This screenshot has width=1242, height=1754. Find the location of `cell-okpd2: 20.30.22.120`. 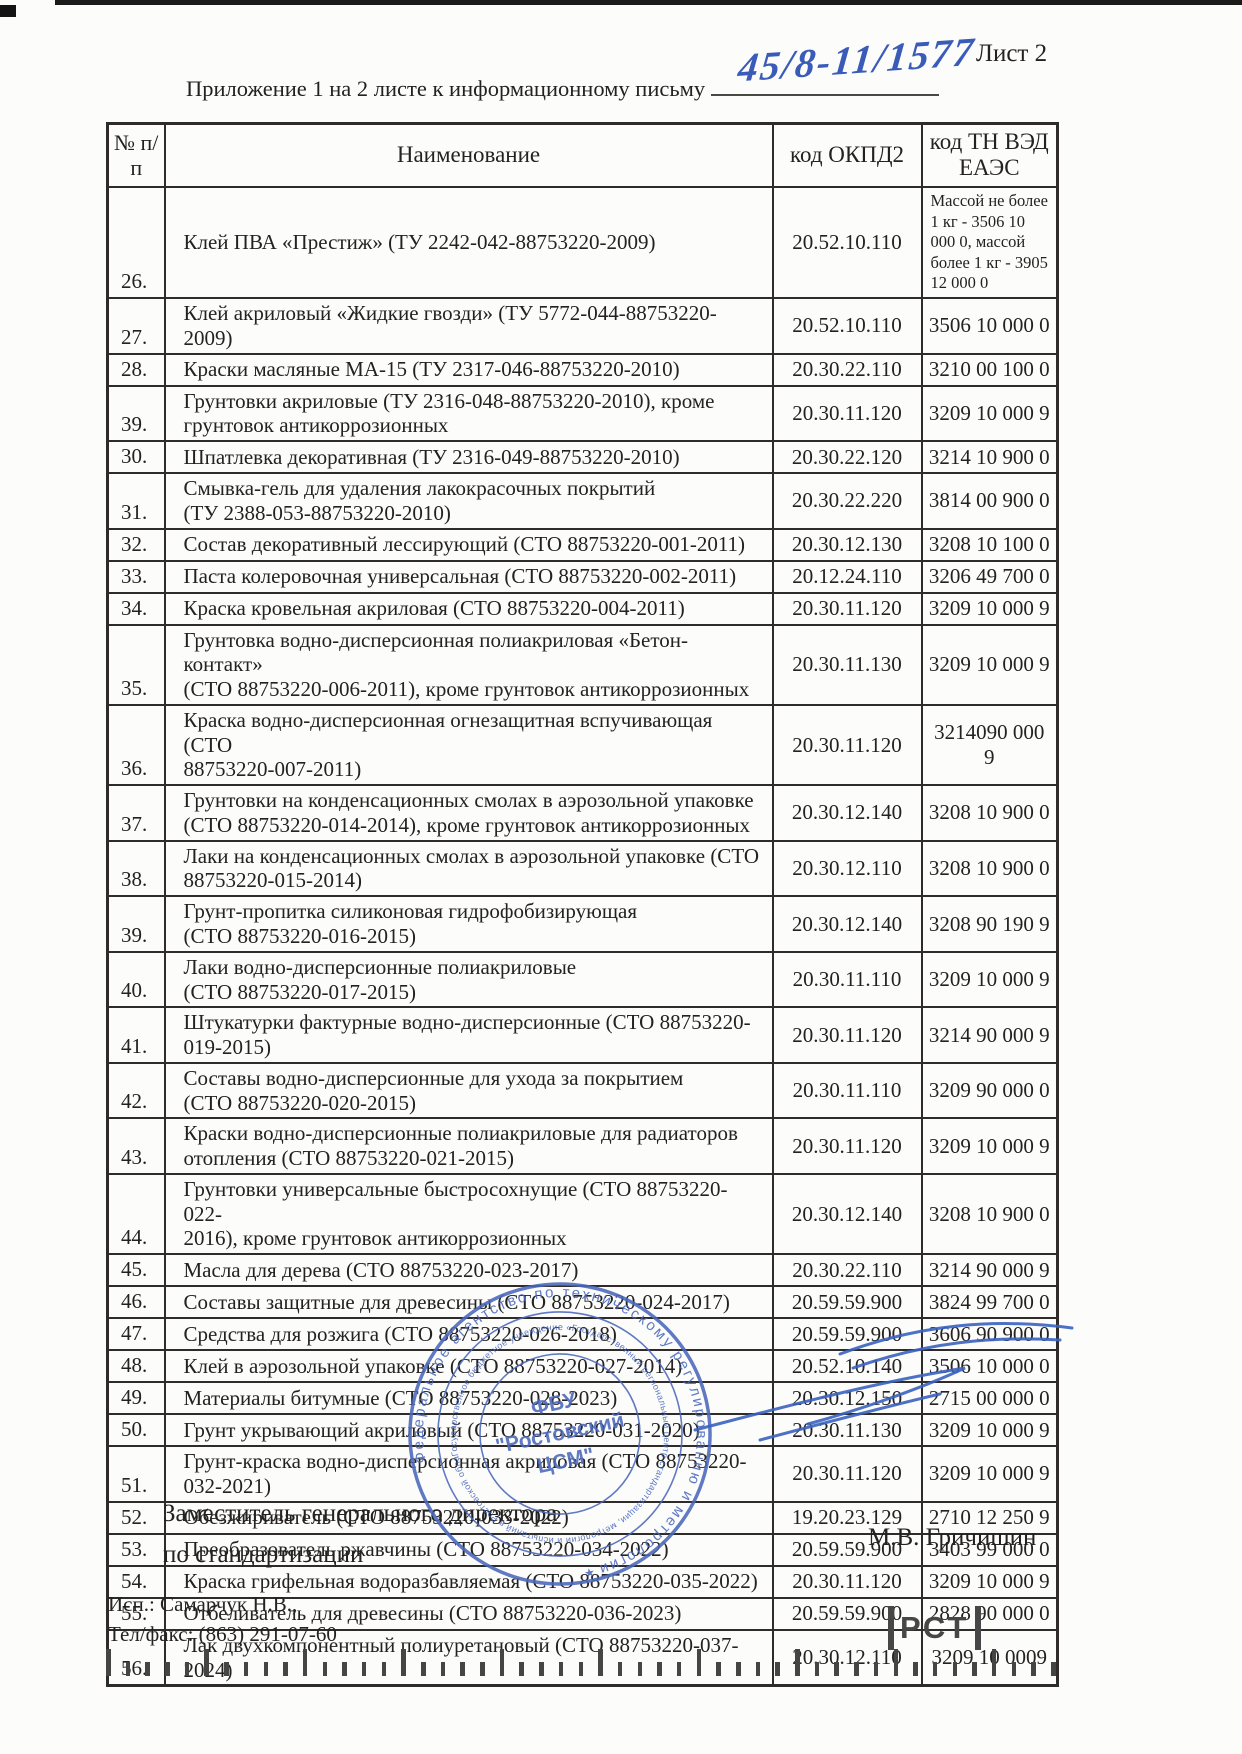

cell-okpd2: 20.30.22.120 is located at coordinates (847, 457).